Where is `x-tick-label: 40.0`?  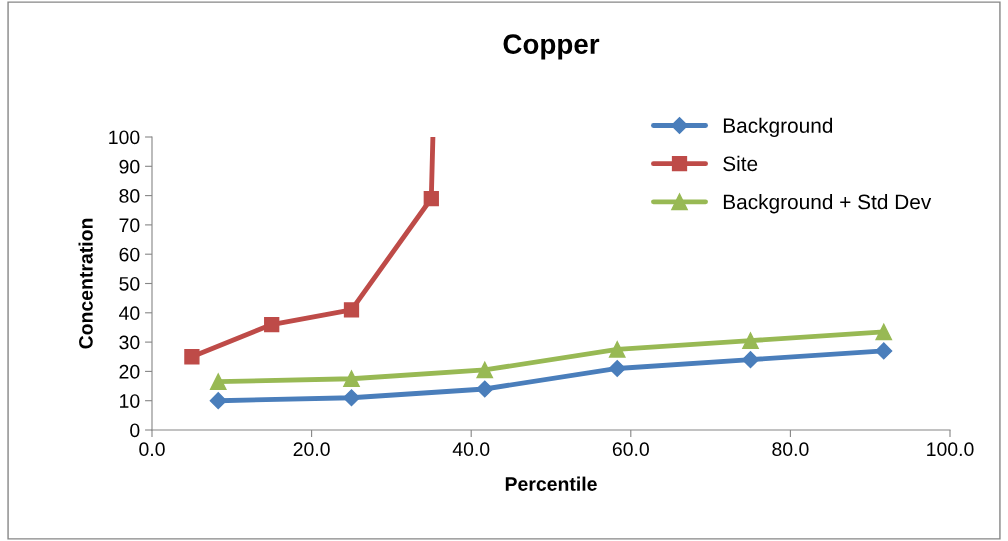
x-tick-label: 40.0 is located at coordinates (471, 449).